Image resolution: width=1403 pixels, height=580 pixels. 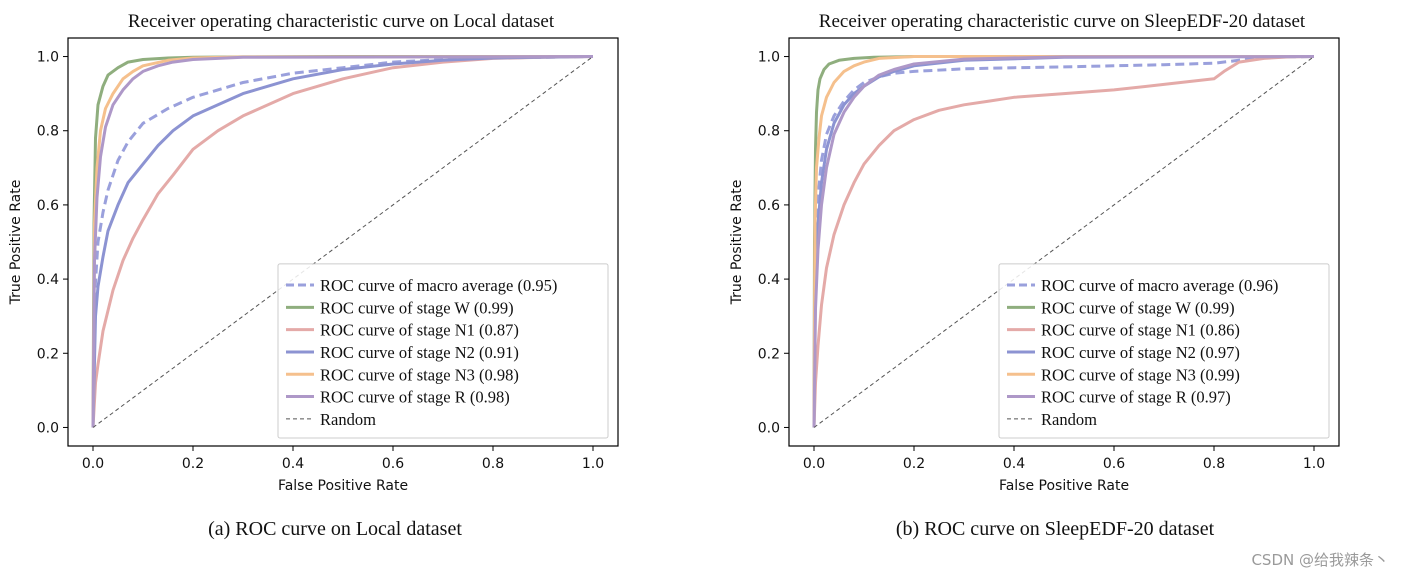 I want to click on caption-b: (b) ROC curve on SleepEDF-20 dataset, so click(x=1055, y=529).